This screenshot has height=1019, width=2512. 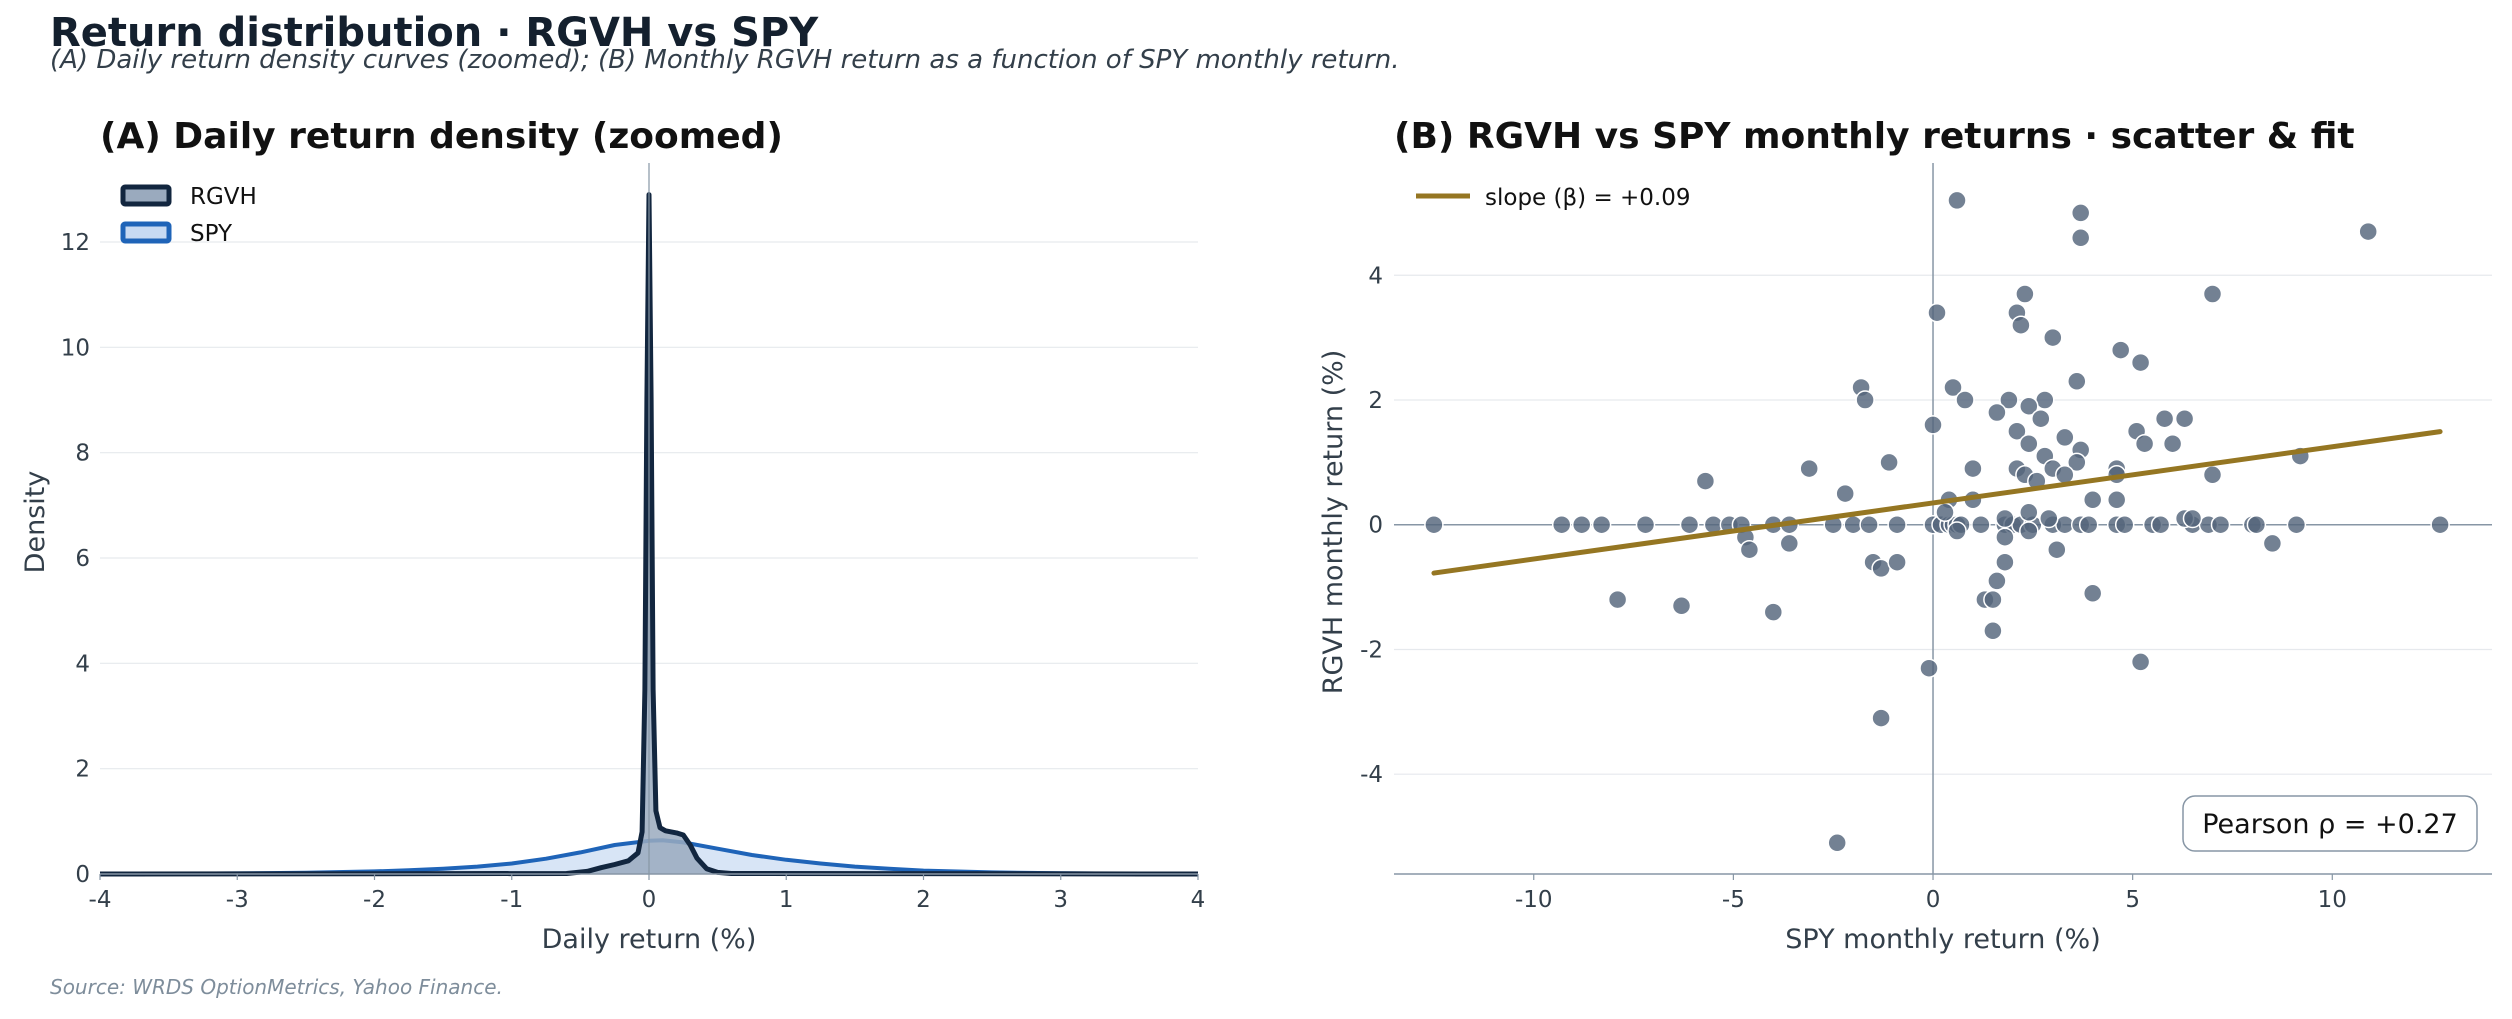 What do you see at coordinates (2332, 900) in the screenshot?
I see `scatter-x-tick-label: 10` at bounding box center [2332, 900].